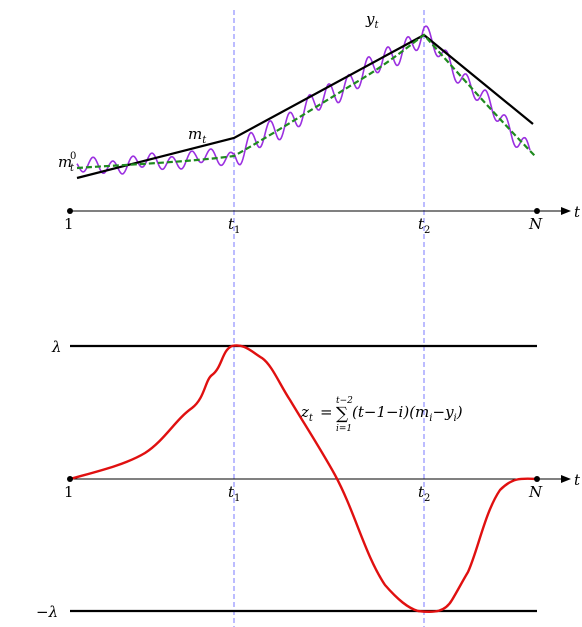 This screenshot has height=627, width=582. What do you see at coordinates (424, 493) in the screenshot?
I see `bottom-tick-t2: t2` at bounding box center [424, 493].